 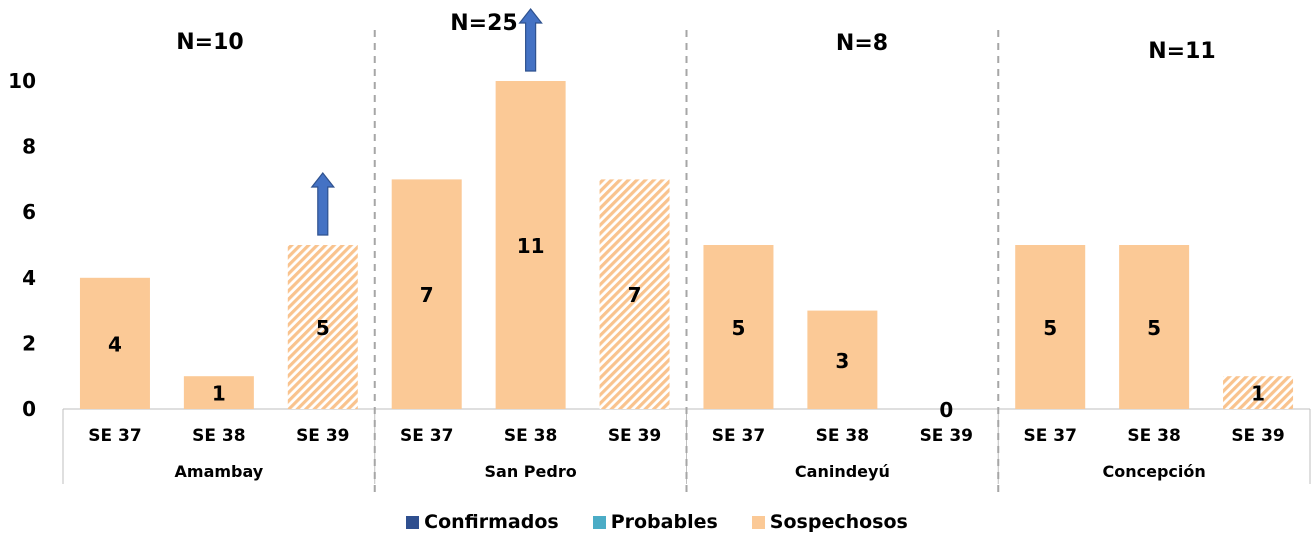 I want to click on bar-data-label: 3, so click(x=842, y=361).